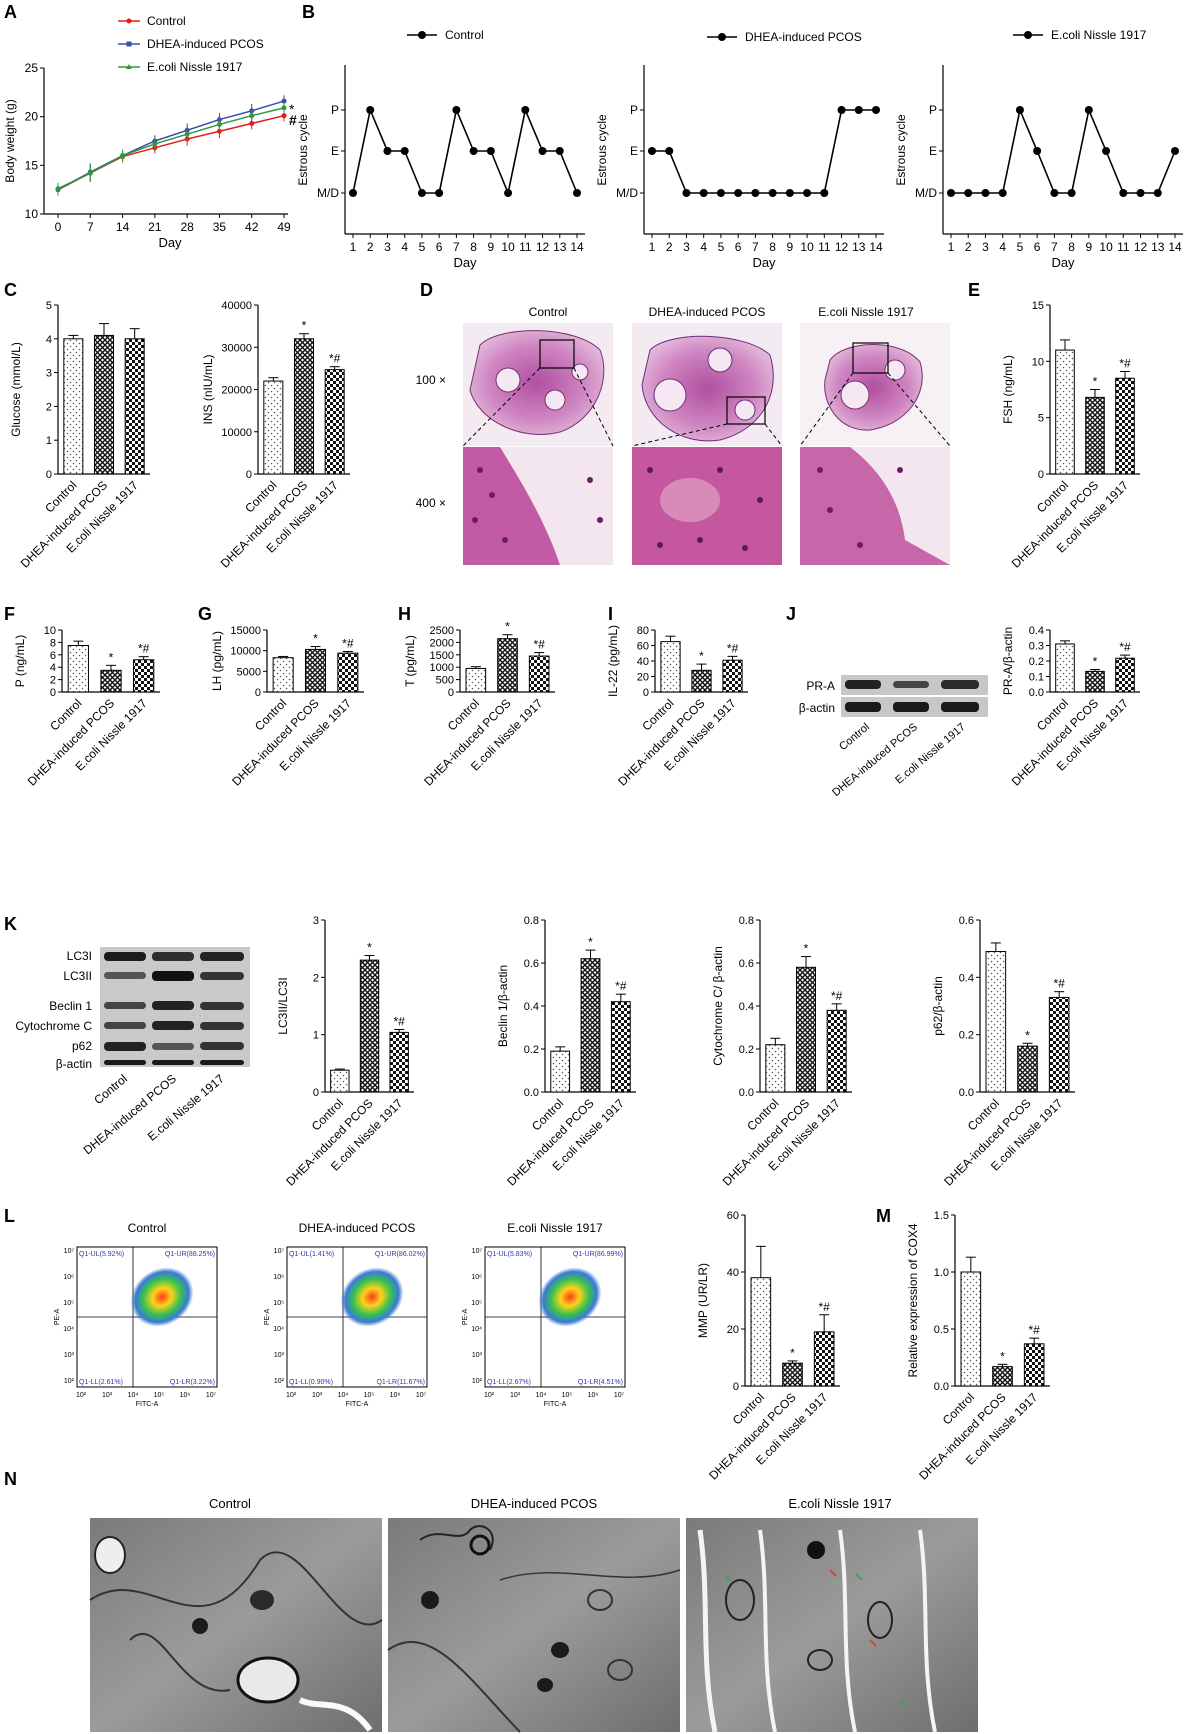 The image size is (1200, 1734). I want to click on panel-letter-b: B, so click(308, 12).